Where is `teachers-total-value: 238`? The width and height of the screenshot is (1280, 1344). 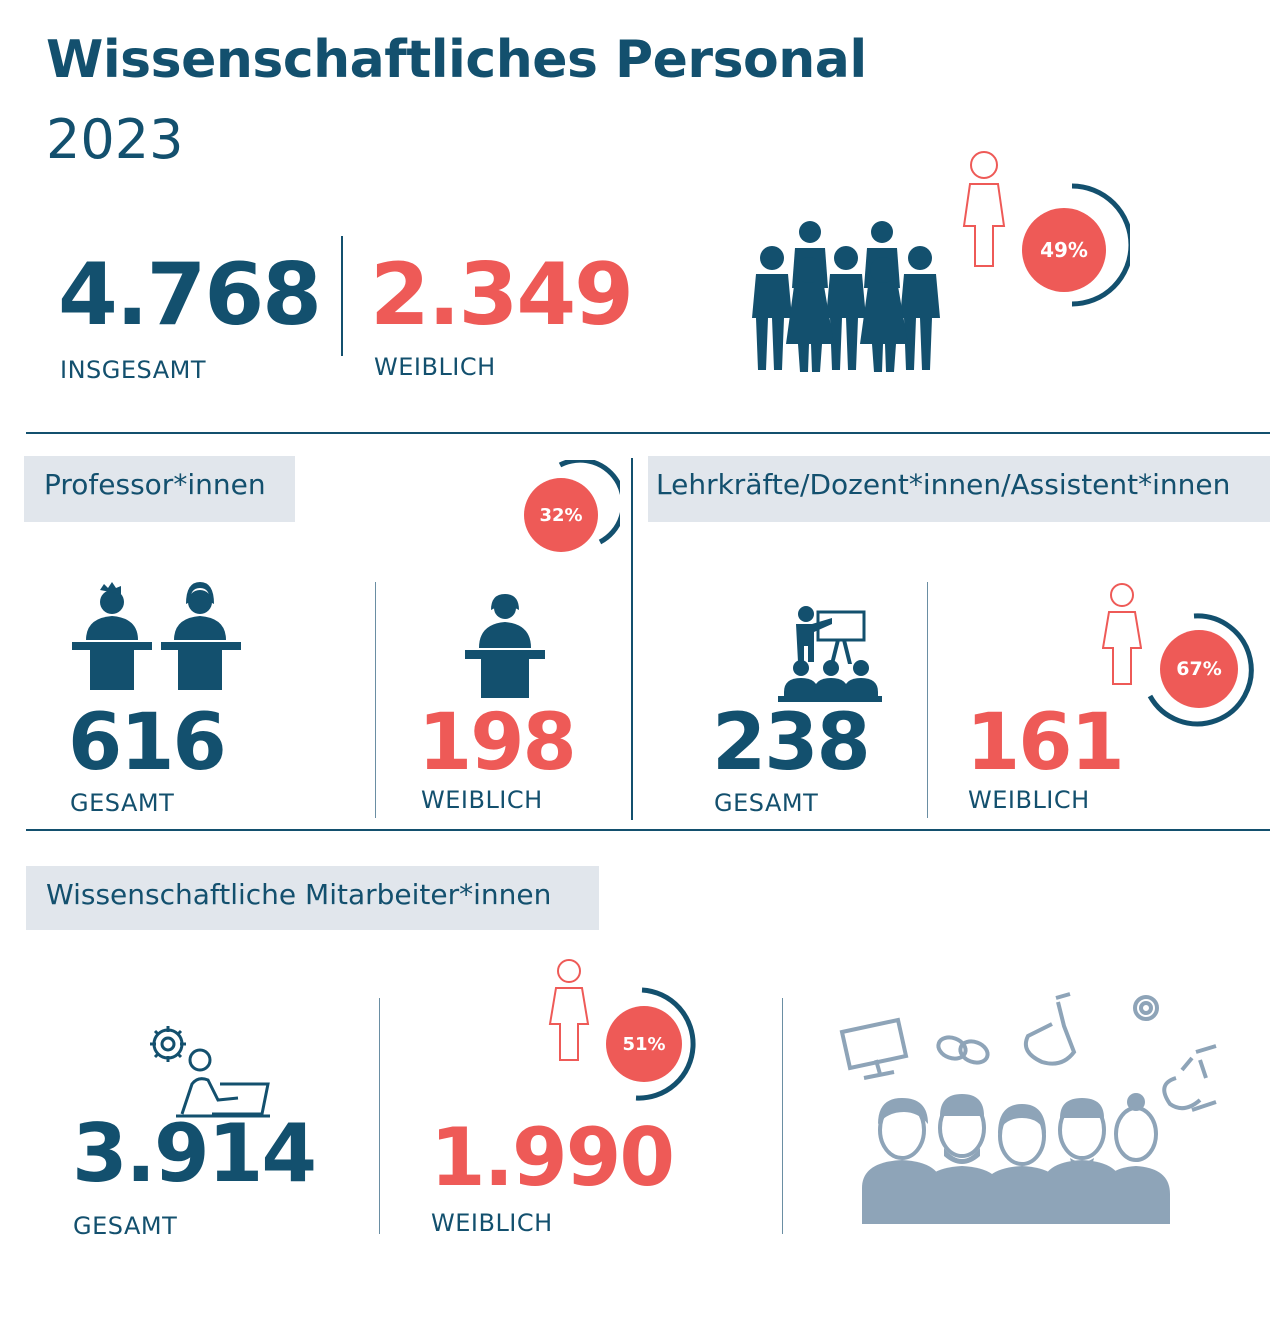
teachers-total-value: 238 is located at coordinates (791, 743).